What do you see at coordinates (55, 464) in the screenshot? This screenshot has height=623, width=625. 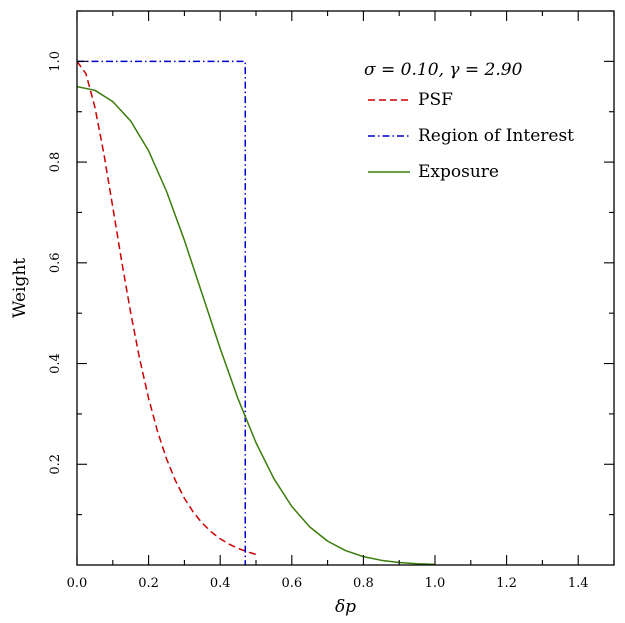 I see `y-tick-label: 0.2` at bounding box center [55, 464].